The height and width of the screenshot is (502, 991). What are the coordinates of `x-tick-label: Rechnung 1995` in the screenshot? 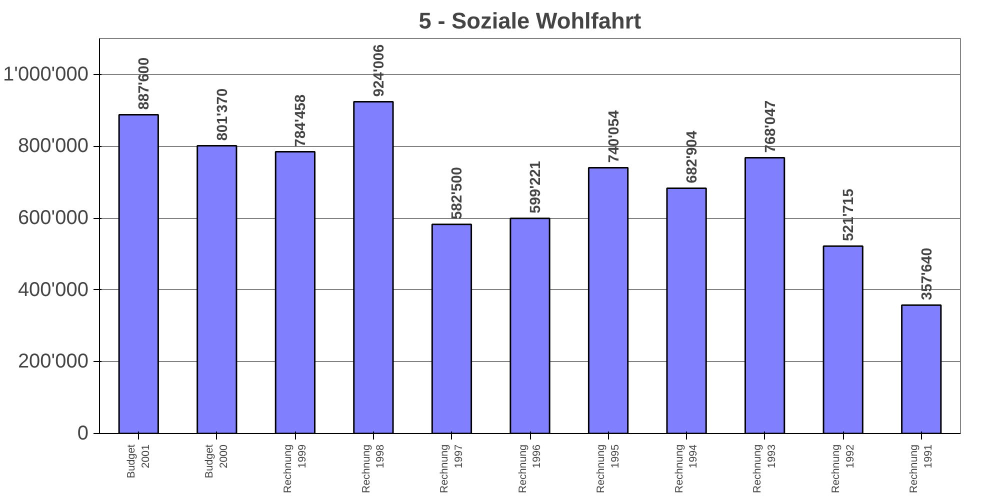 It's located at (608, 469).